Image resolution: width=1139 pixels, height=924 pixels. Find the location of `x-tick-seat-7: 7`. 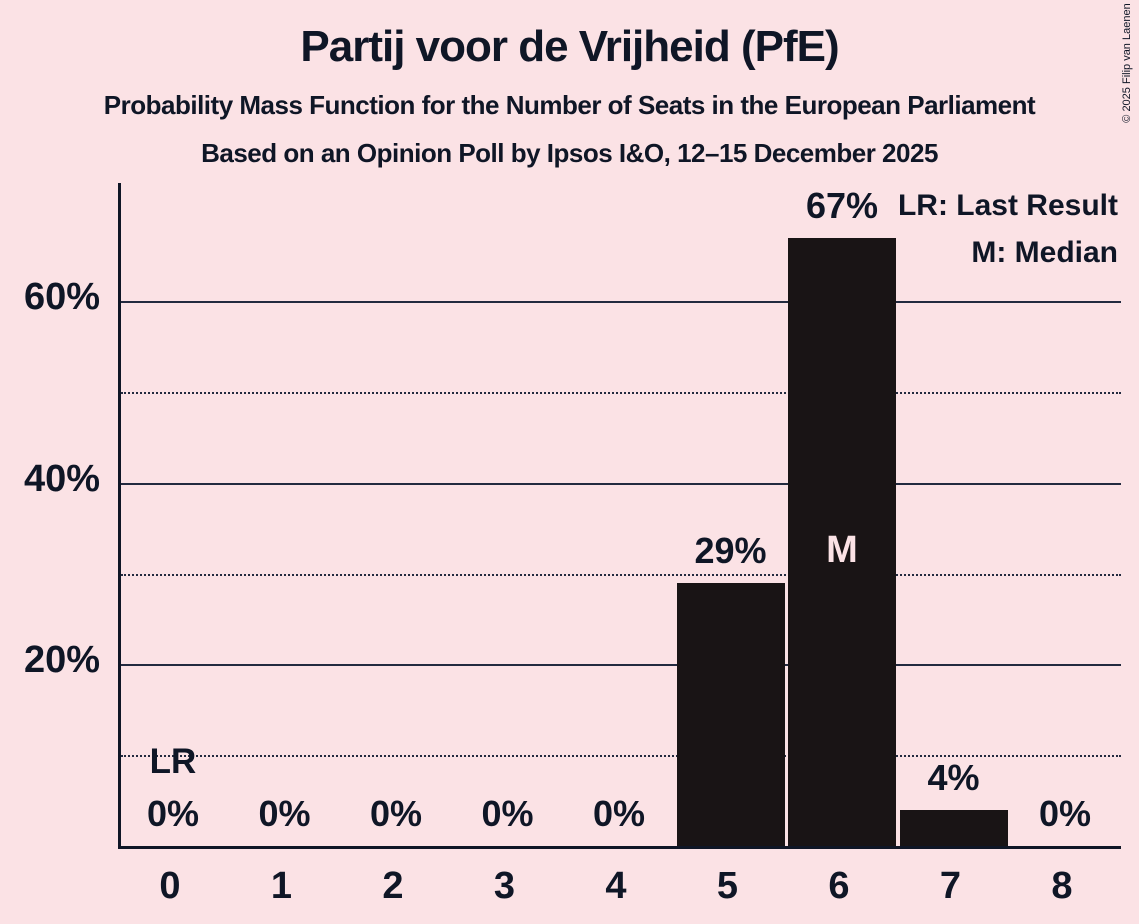

x-tick-seat-7: 7 is located at coordinates (950, 886).